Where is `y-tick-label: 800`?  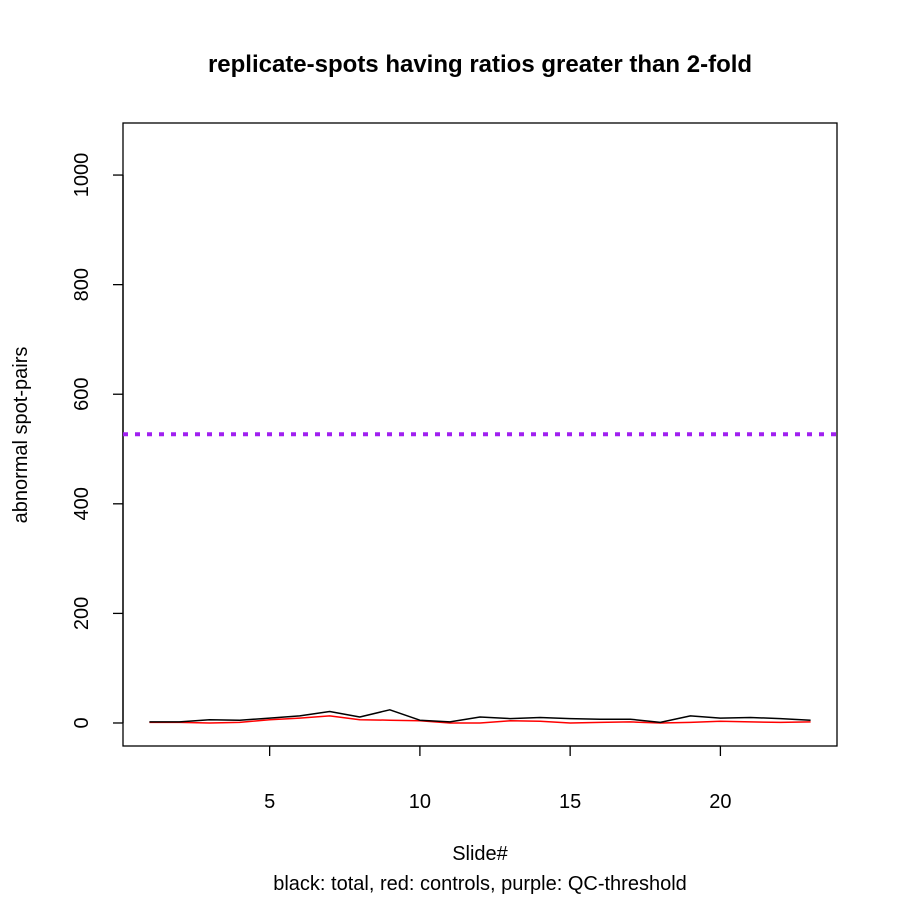 y-tick-label: 800 is located at coordinates (82, 284).